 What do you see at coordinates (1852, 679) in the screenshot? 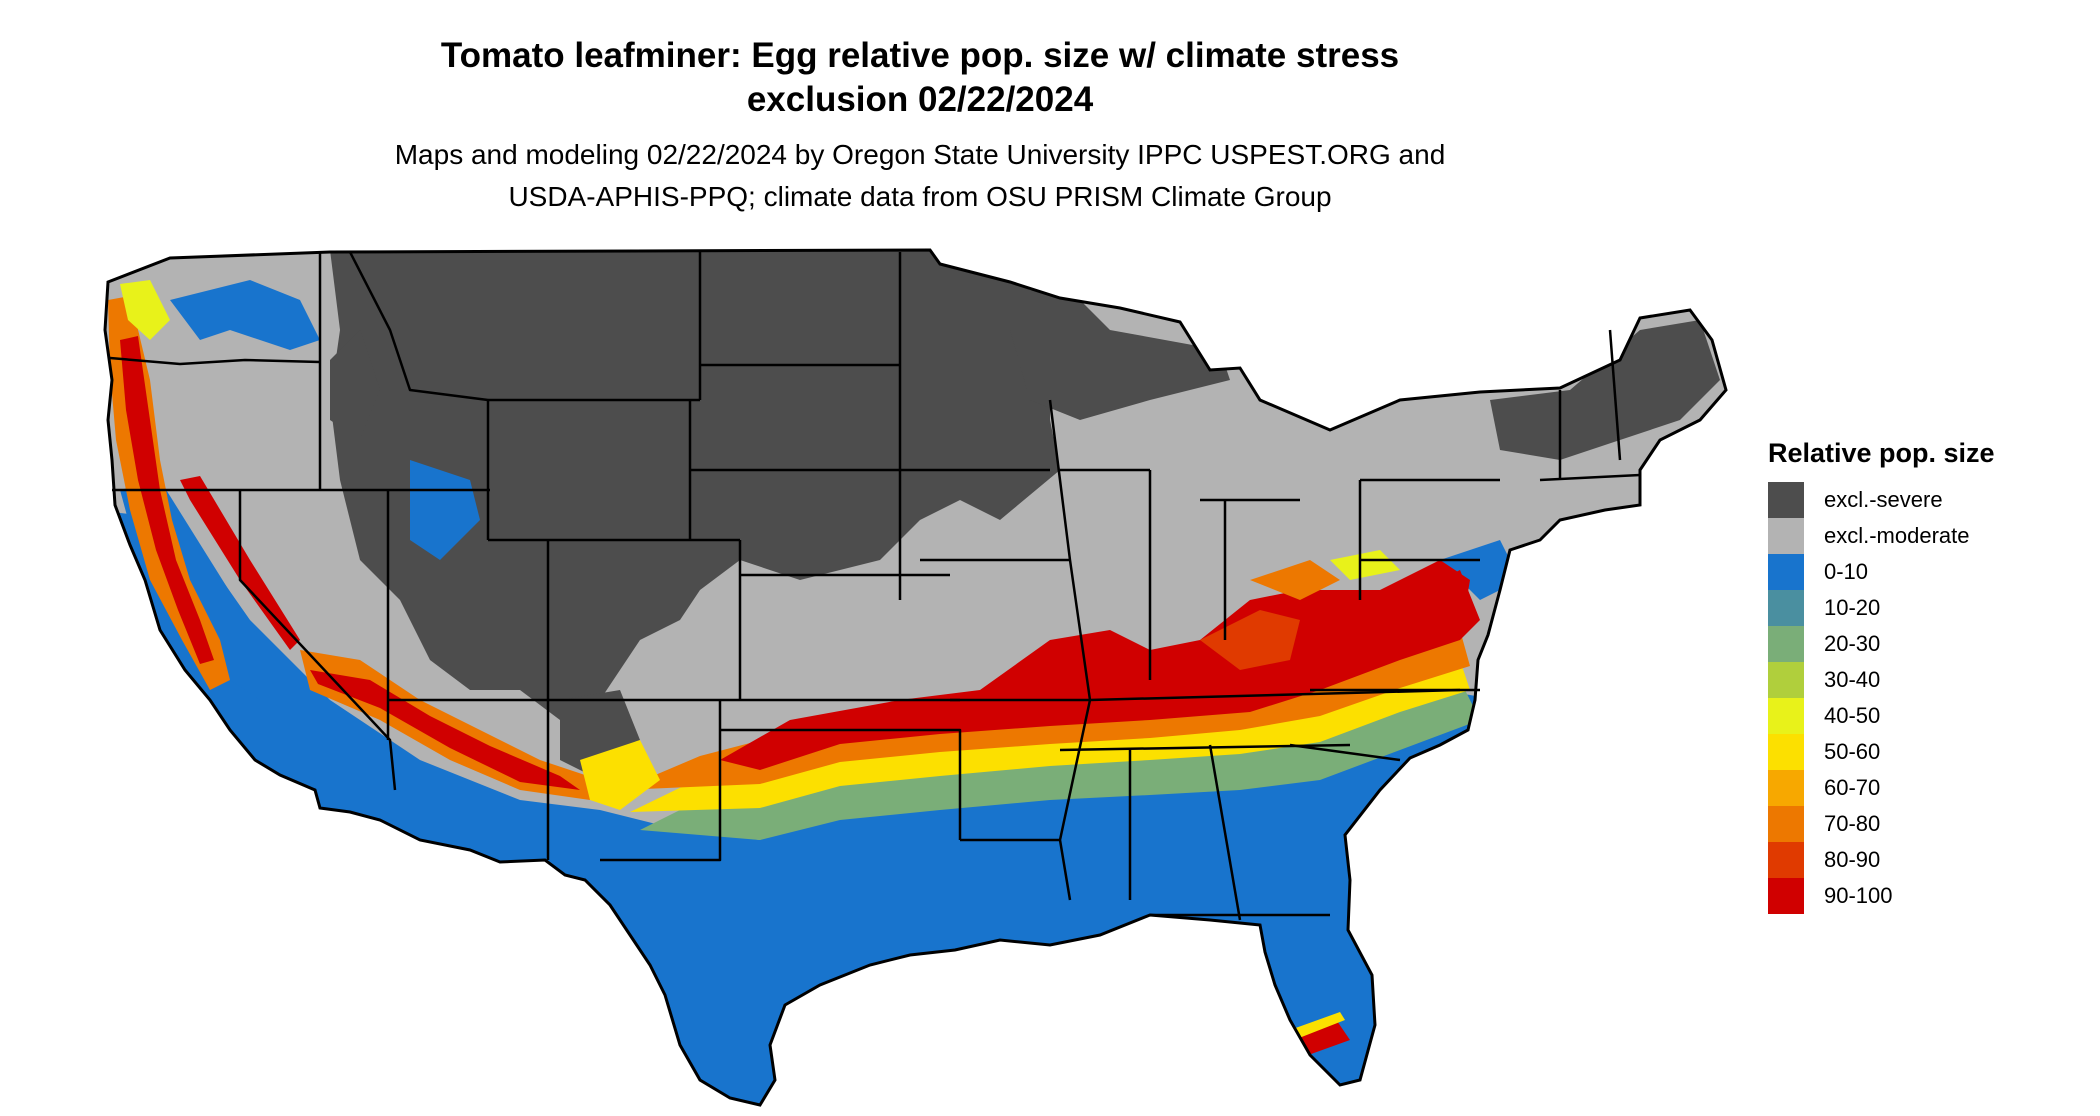
I see `legend-label: 30-40` at bounding box center [1852, 679].